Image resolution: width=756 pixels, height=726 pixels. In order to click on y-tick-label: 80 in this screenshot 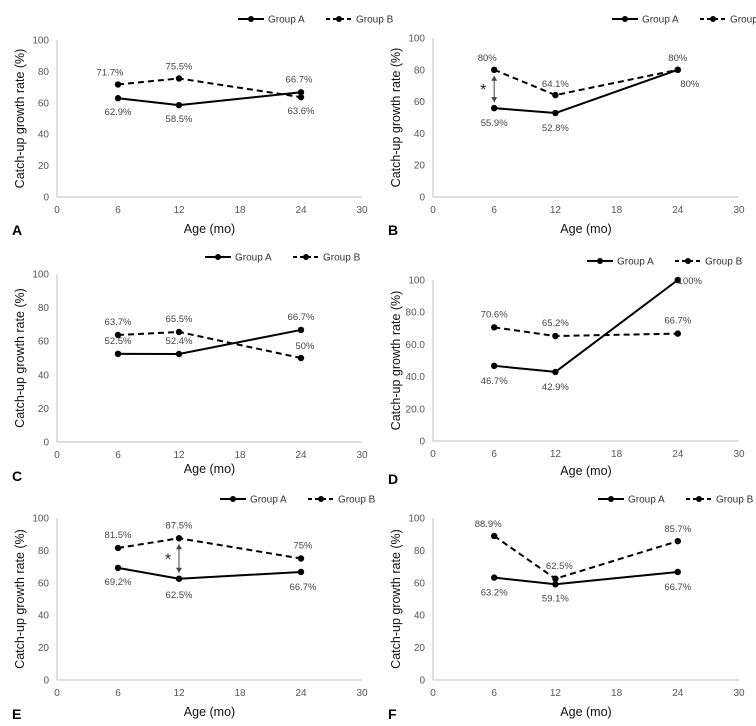, I will do `click(44, 72)`.